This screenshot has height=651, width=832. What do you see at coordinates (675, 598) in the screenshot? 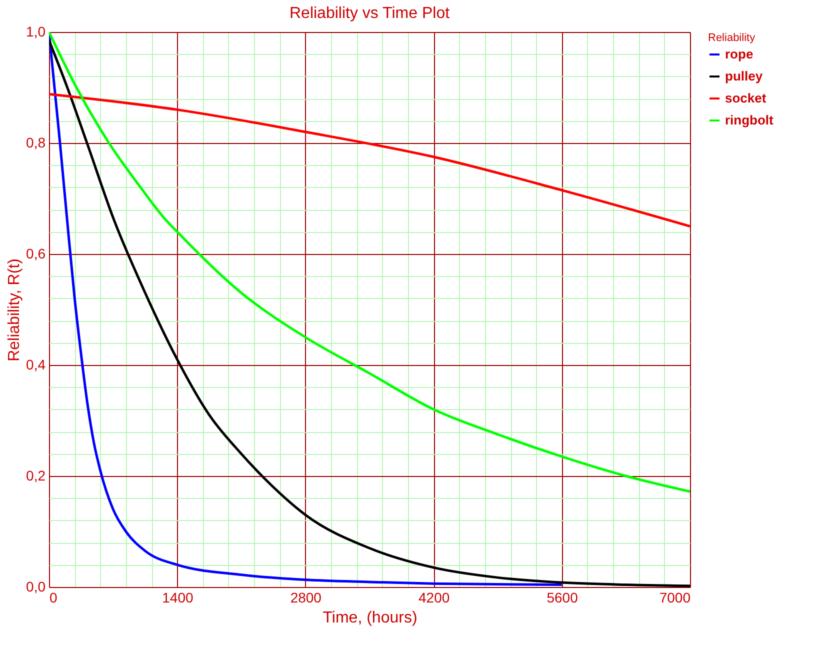
I see `x-tick-label: 7000` at bounding box center [675, 598].